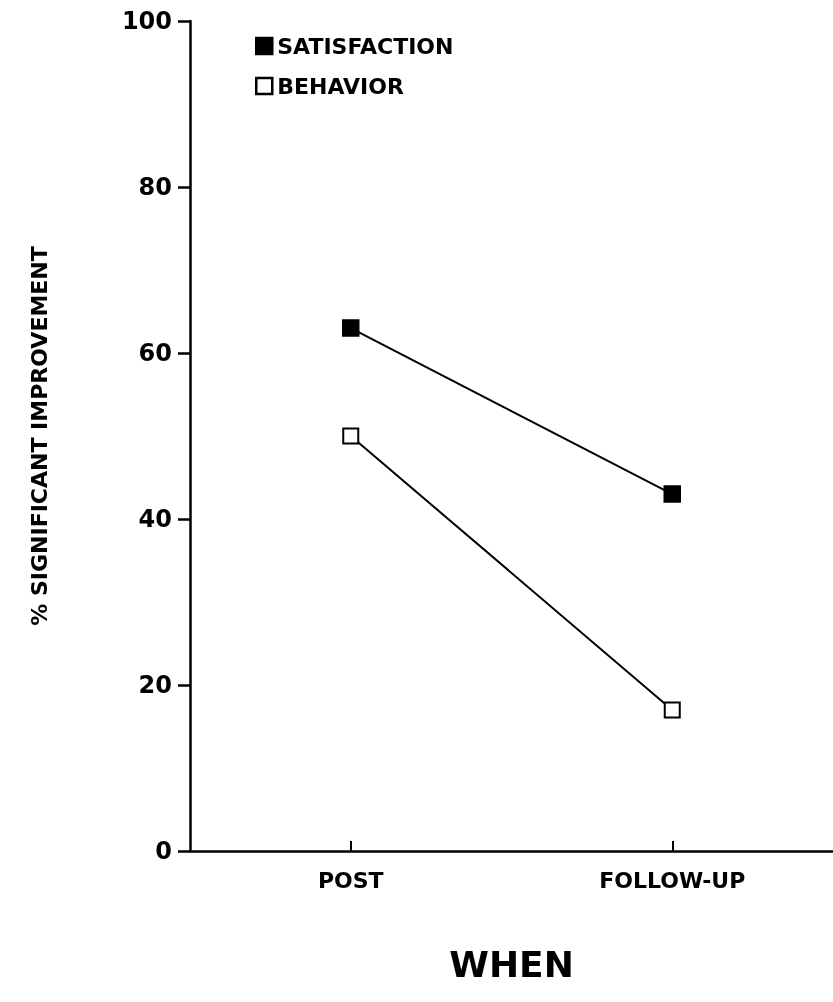  What do you see at coordinates (39, 436) in the screenshot?
I see `y-axis-title: % SIGNIFICANT IMPROVEMENT` at bounding box center [39, 436].